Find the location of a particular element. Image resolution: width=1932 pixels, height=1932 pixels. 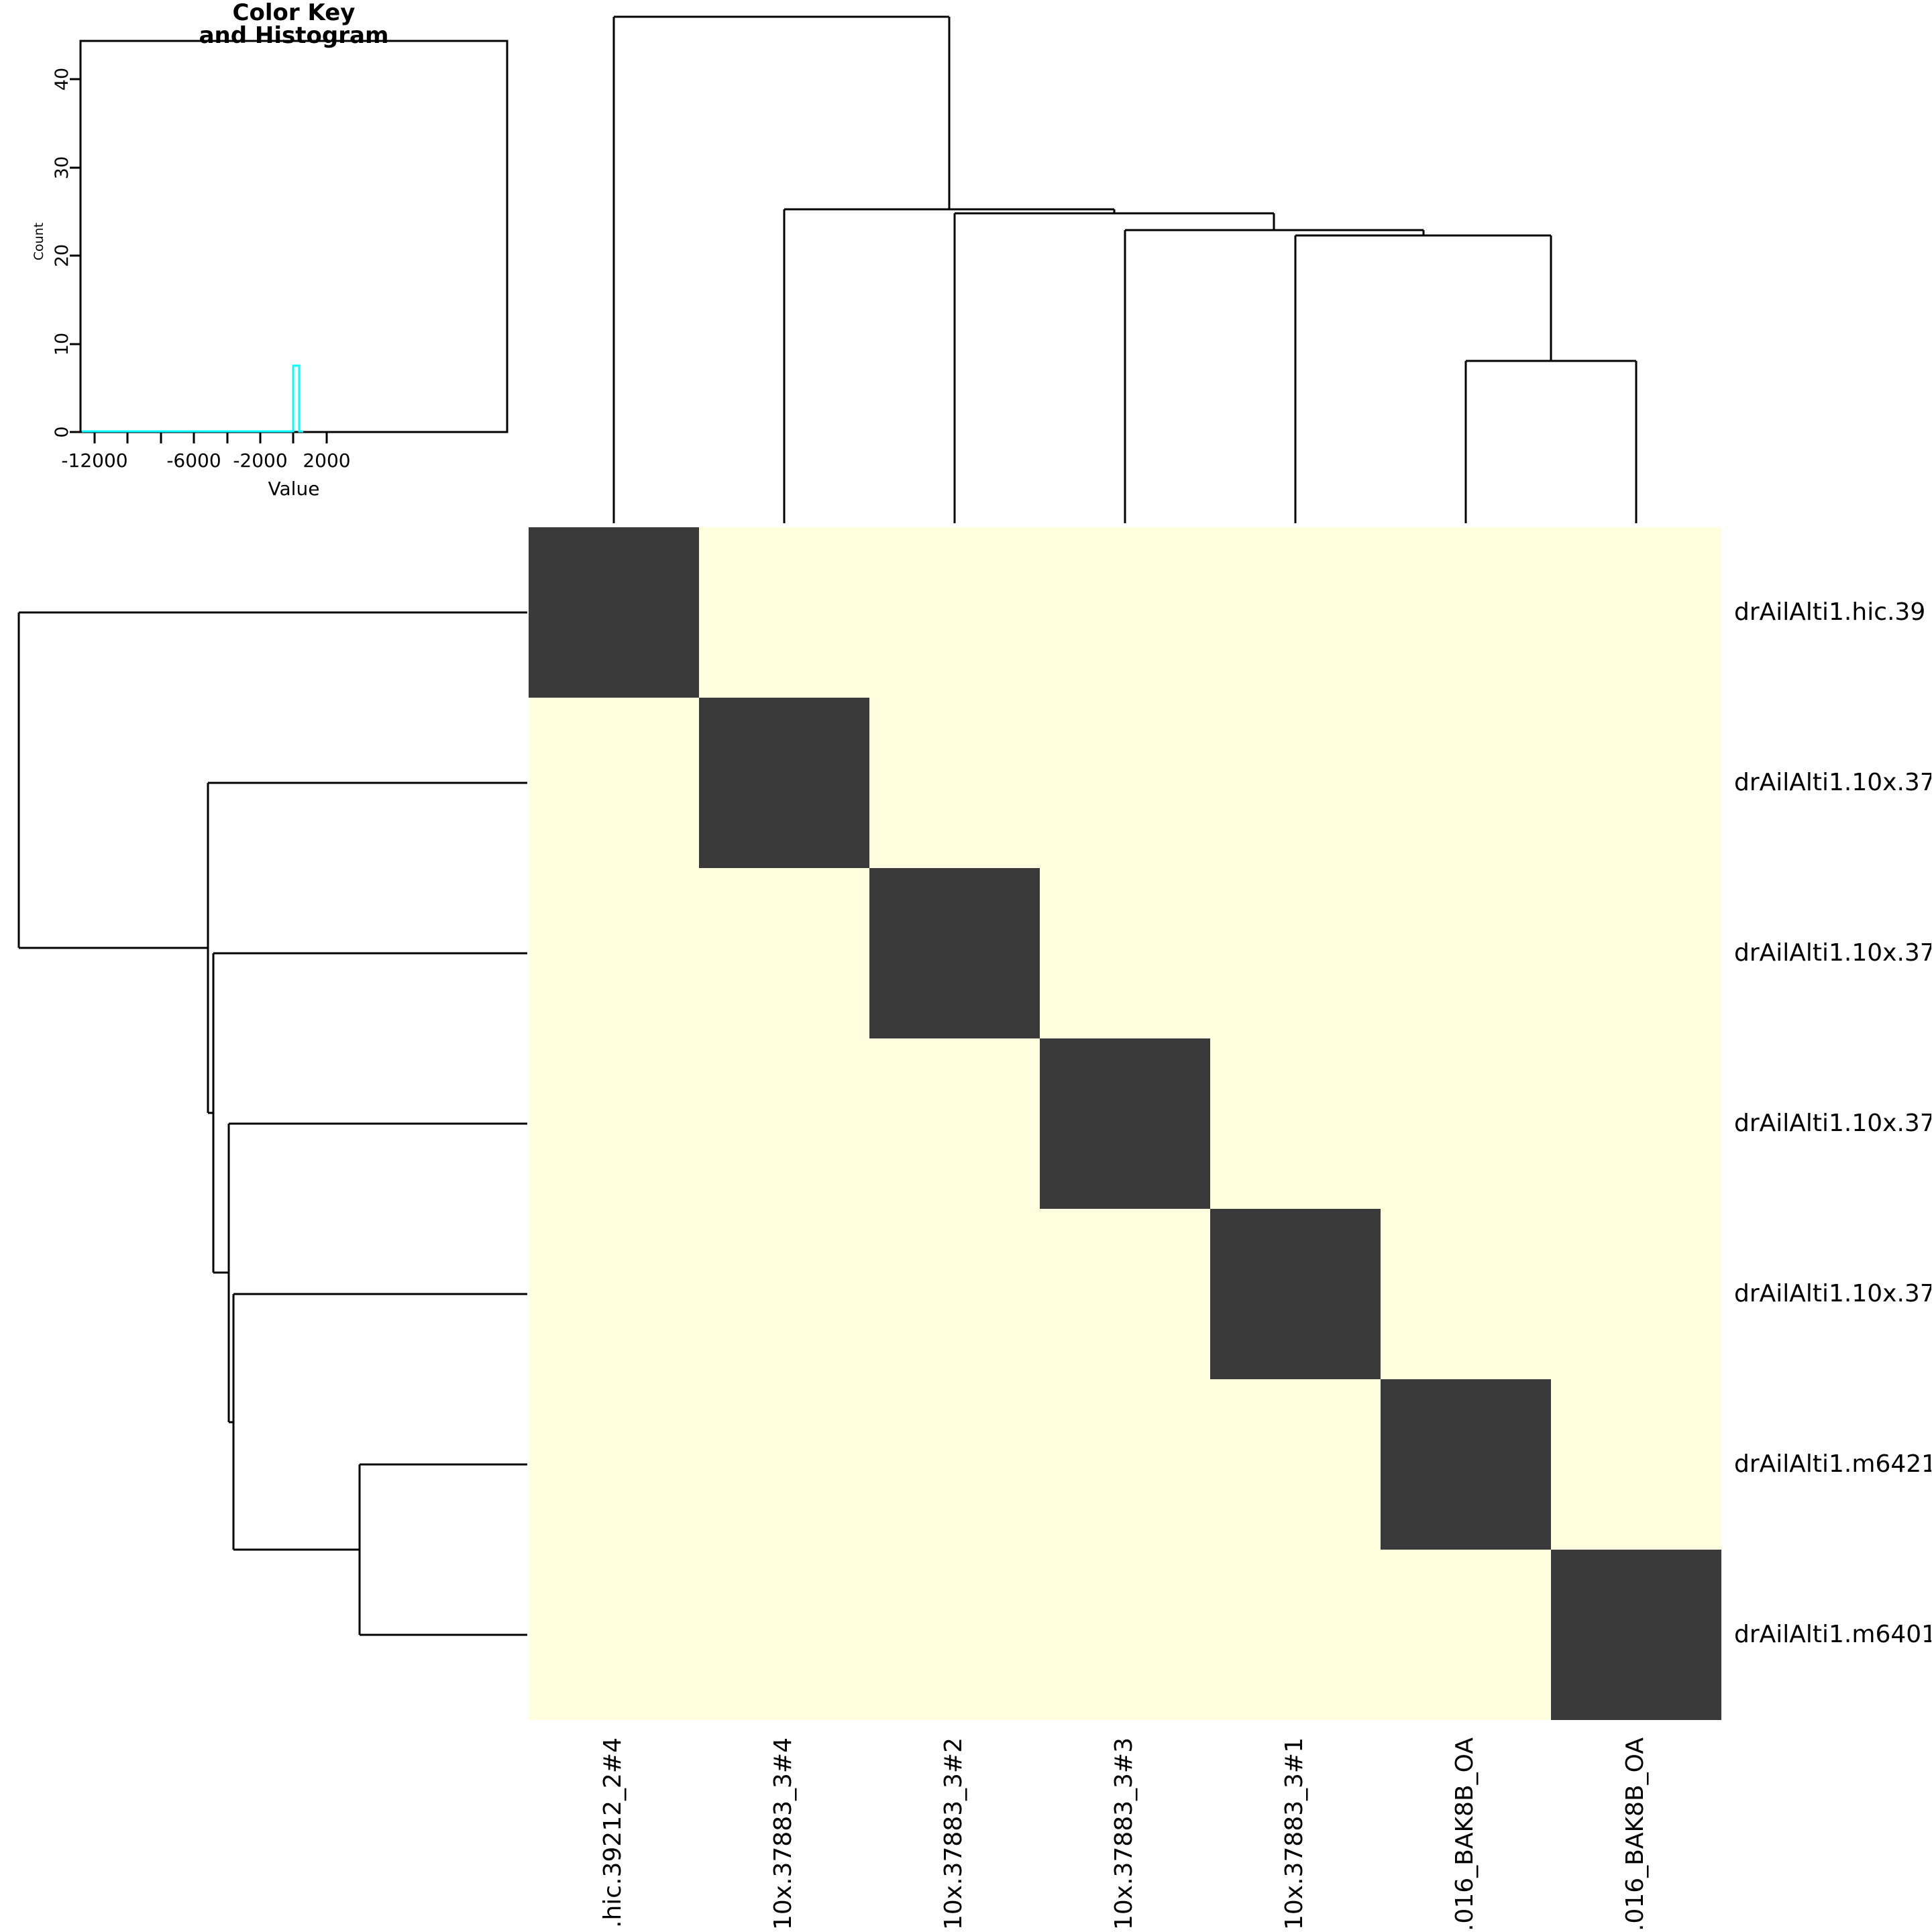

x-tick-label: 2000 is located at coordinates (327, 460).